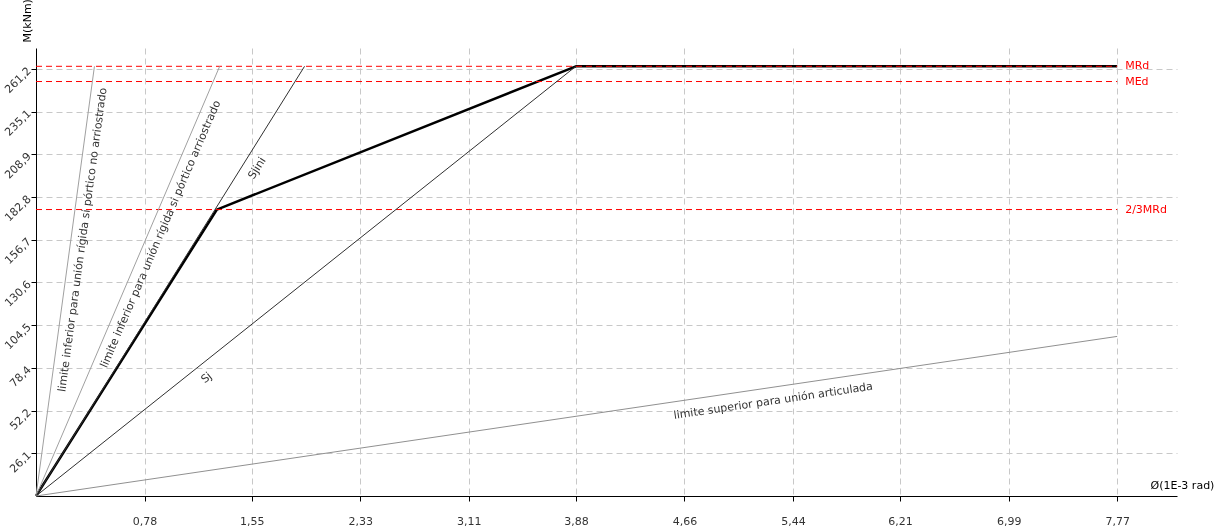  Describe the element at coordinates (145, 521) in the screenshot. I see `x-tick-label: 0,78` at that location.